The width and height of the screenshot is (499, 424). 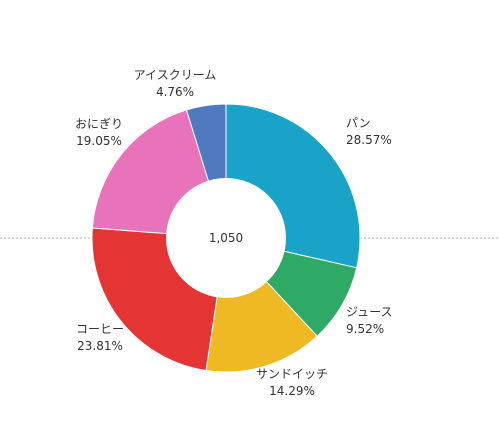 I want to click on total-value: 1,050, so click(x=226, y=238).